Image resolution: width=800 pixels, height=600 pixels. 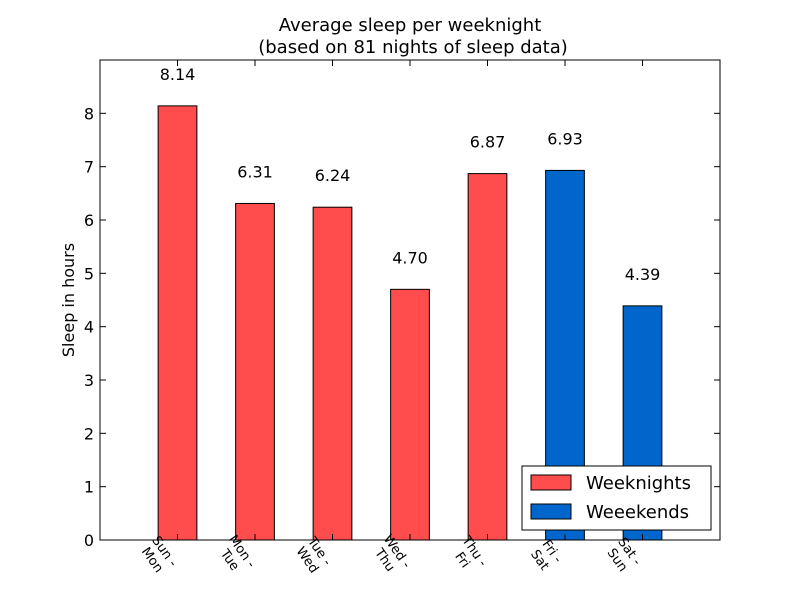 What do you see at coordinates (565, 138) in the screenshot?
I see `value-label: 6.93` at bounding box center [565, 138].